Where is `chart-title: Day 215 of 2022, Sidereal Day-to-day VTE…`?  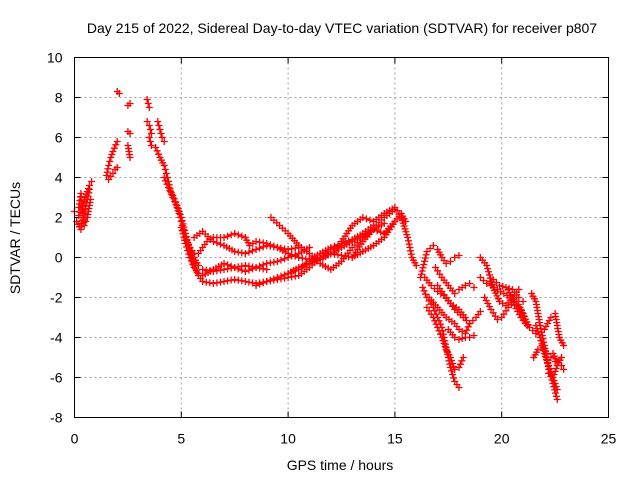 chart-title: Day 215 of 2022, Sidereal Day-to-day VTE… is located at coordinates (342, 28).